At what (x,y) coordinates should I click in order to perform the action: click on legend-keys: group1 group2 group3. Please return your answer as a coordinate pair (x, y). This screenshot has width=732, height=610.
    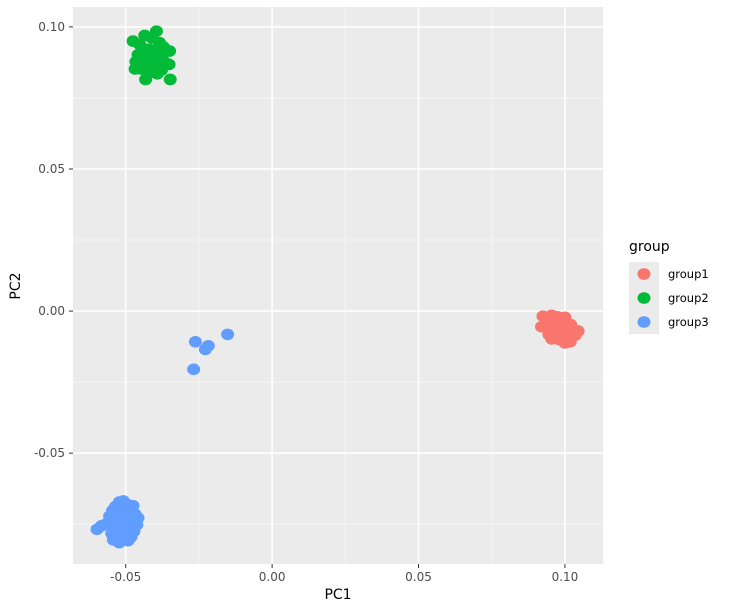
    Looking at the image, I should click on (669, 298).